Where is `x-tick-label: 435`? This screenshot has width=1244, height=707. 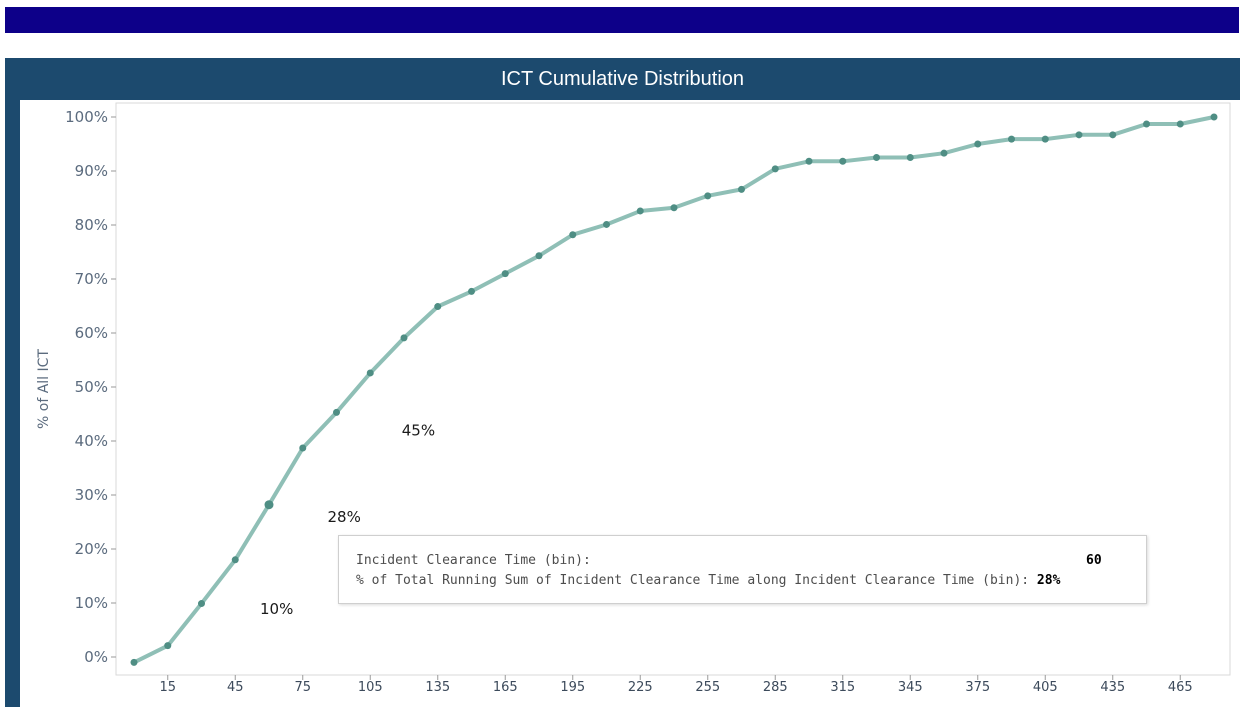 x-tick-label: 435 is located at coordinates (1112, 687).